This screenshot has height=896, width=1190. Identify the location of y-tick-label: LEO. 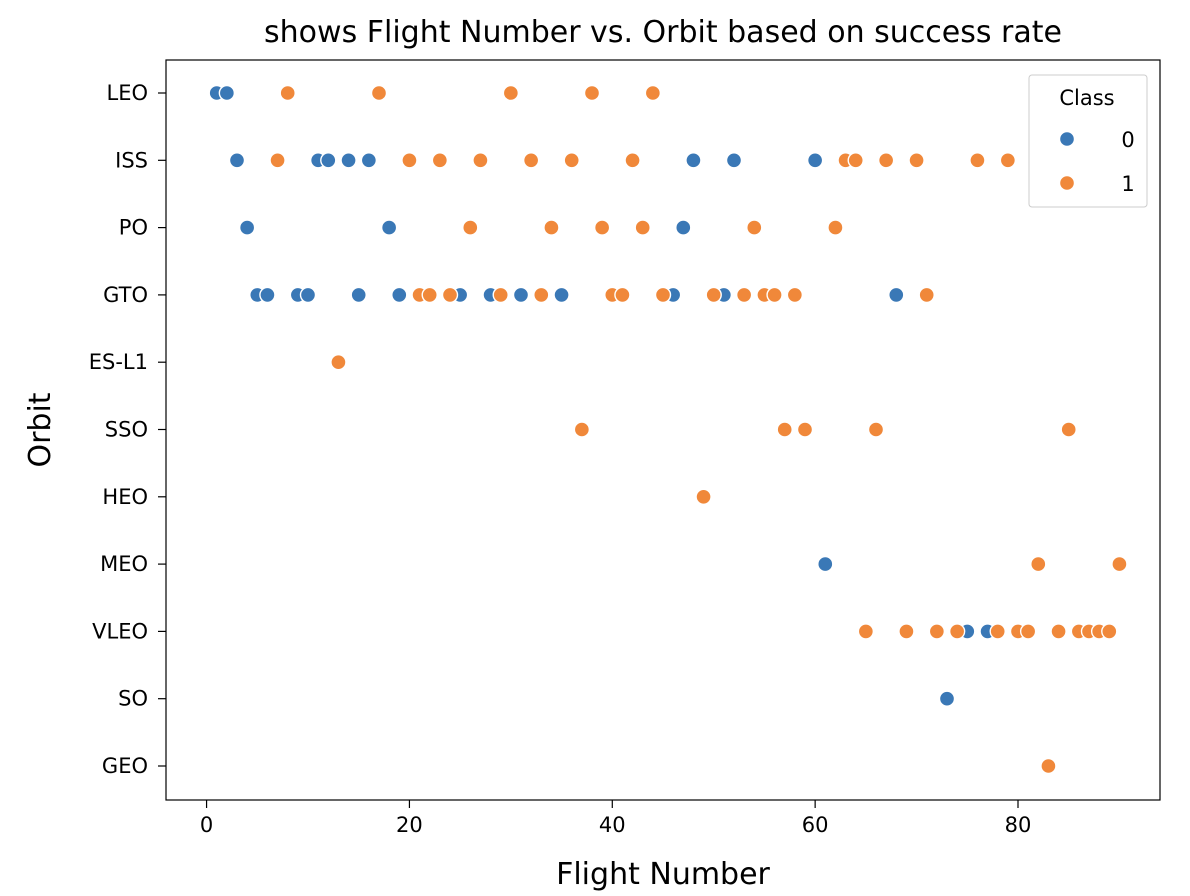
(128, 93).